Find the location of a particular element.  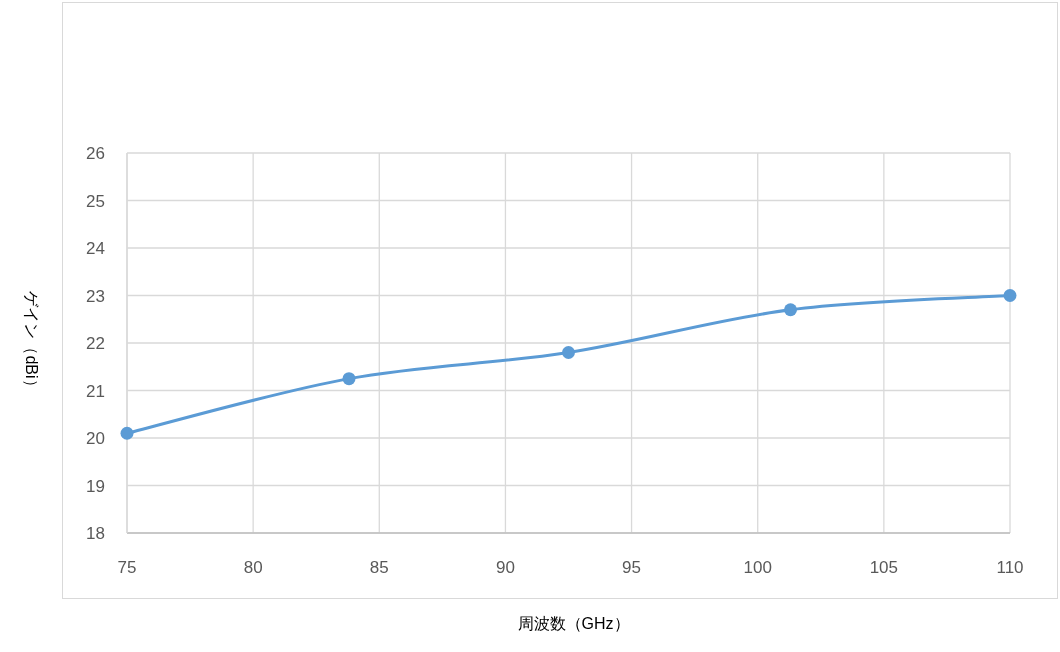

y-tick-label: 20 is located at coordinates (95, 438).